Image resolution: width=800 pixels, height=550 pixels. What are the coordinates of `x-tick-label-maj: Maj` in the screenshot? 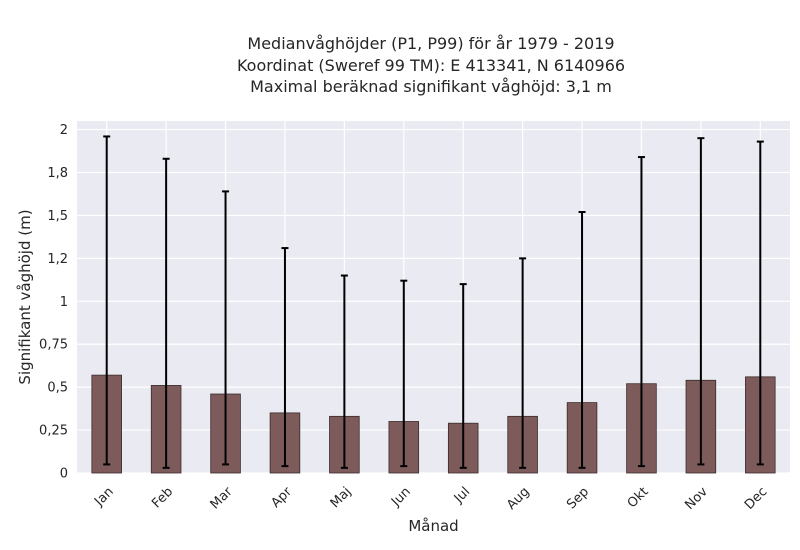 It's located at (341, 497).